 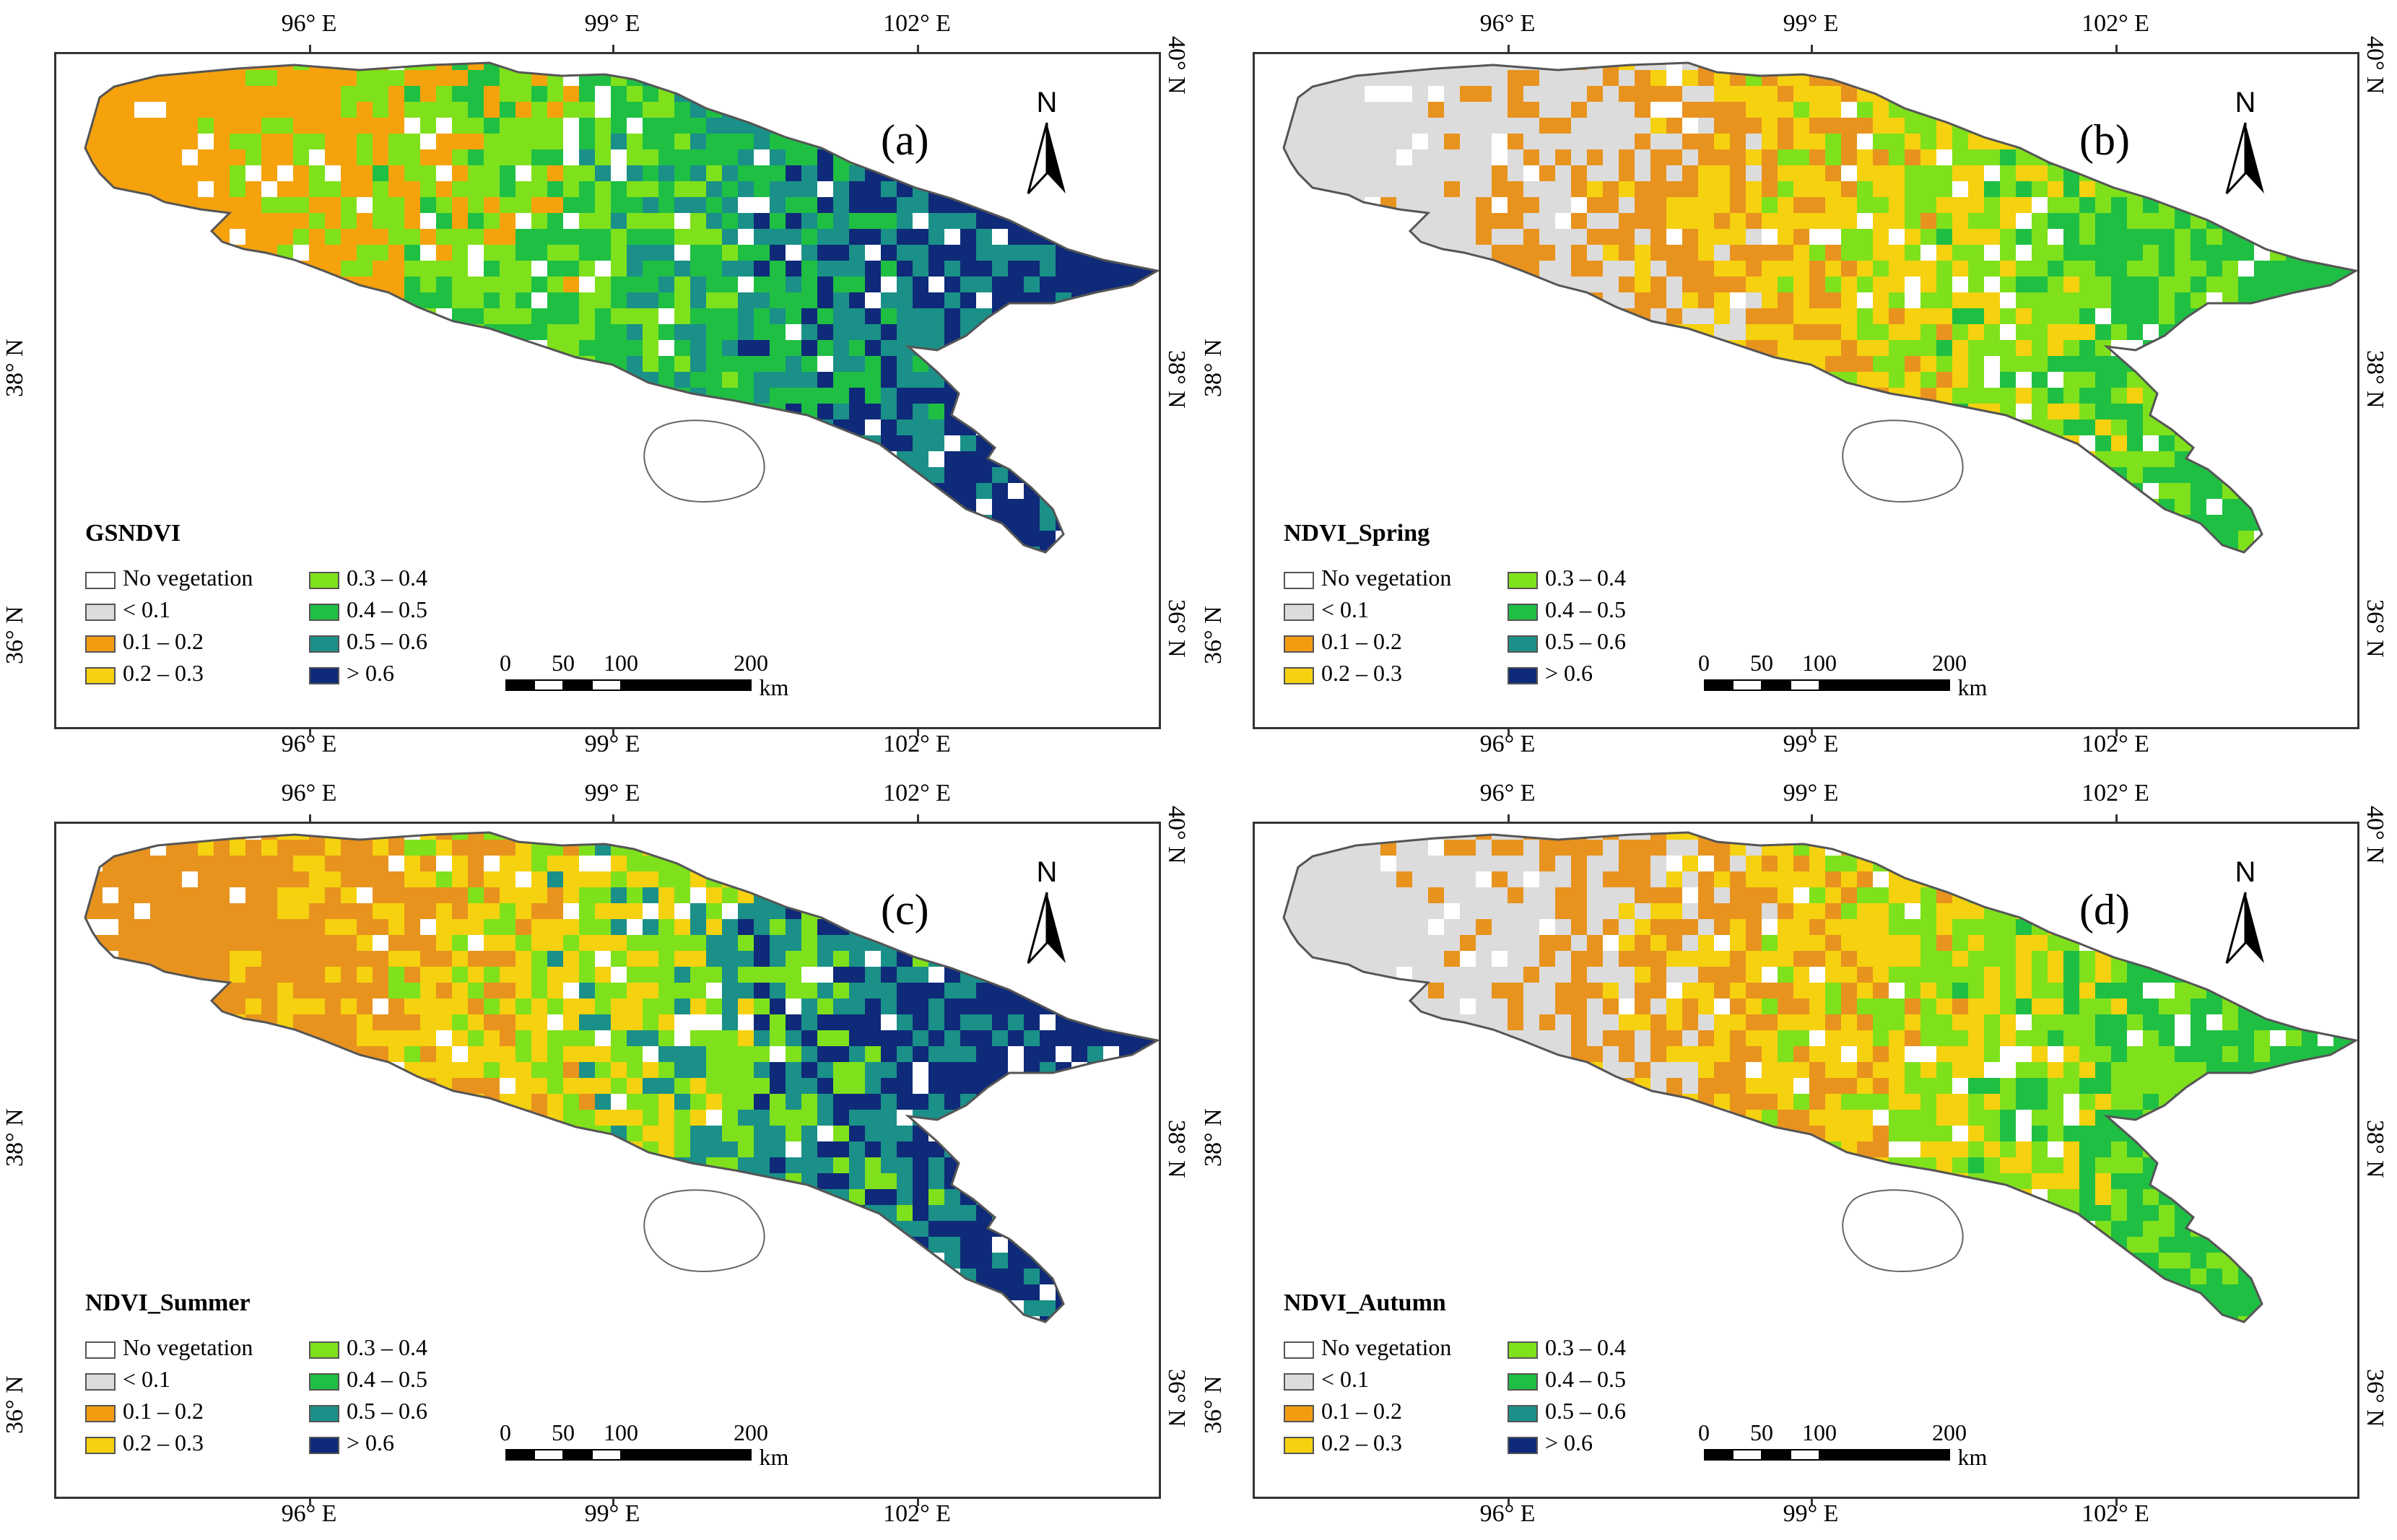 What do you see at coordinates (2104, 140) in the screenshot?
I see `panel-label: (b)` at bounding box center [2104, 140].